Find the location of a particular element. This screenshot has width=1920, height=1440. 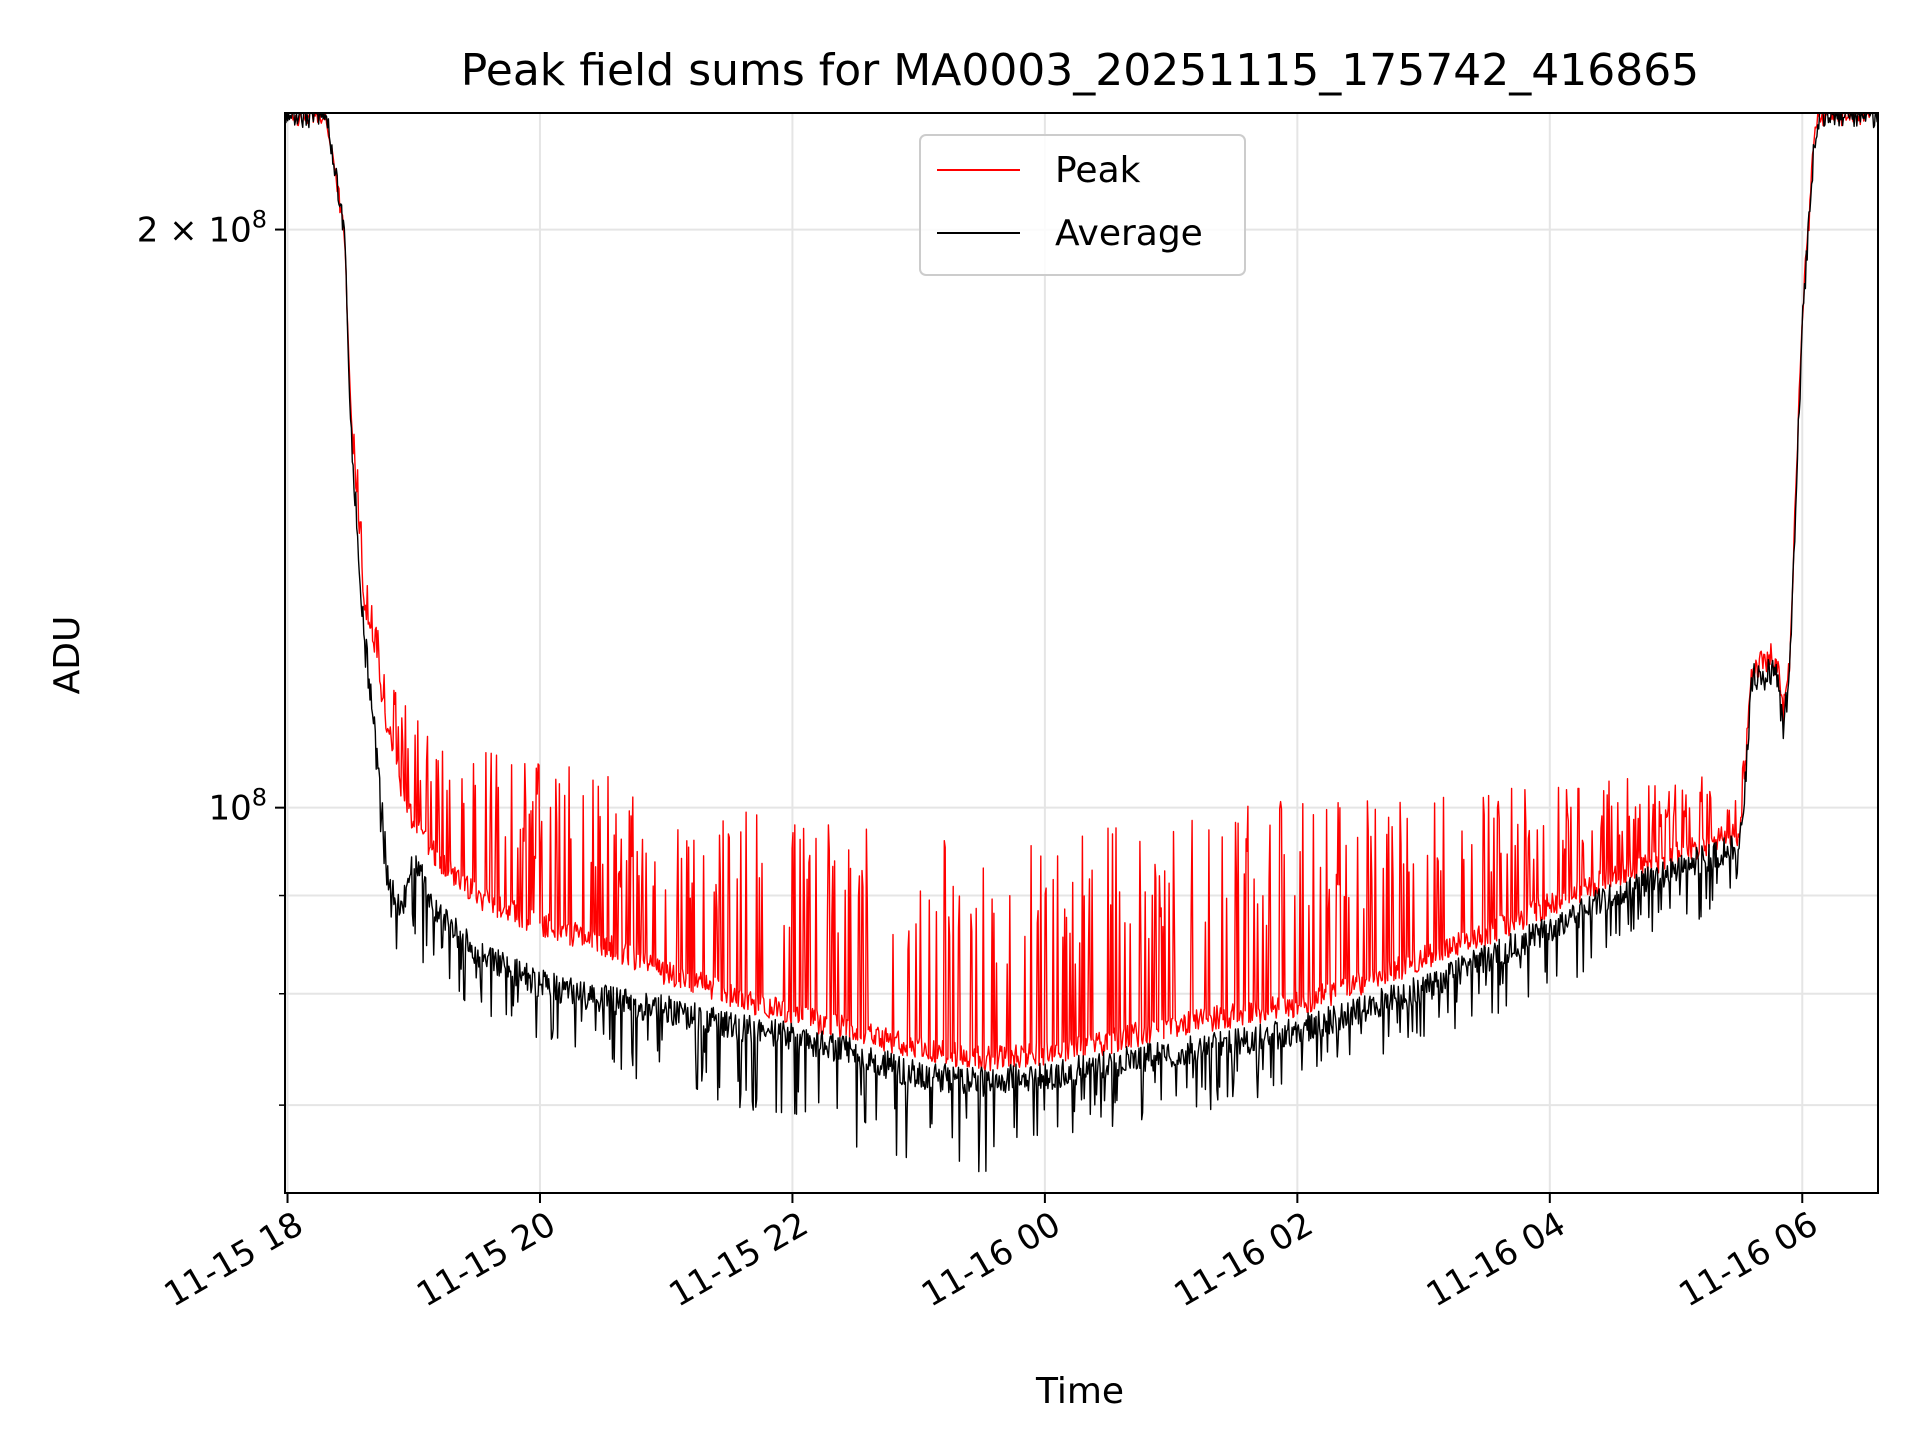

legend-label: Average is located at coordinates (1129, 233).